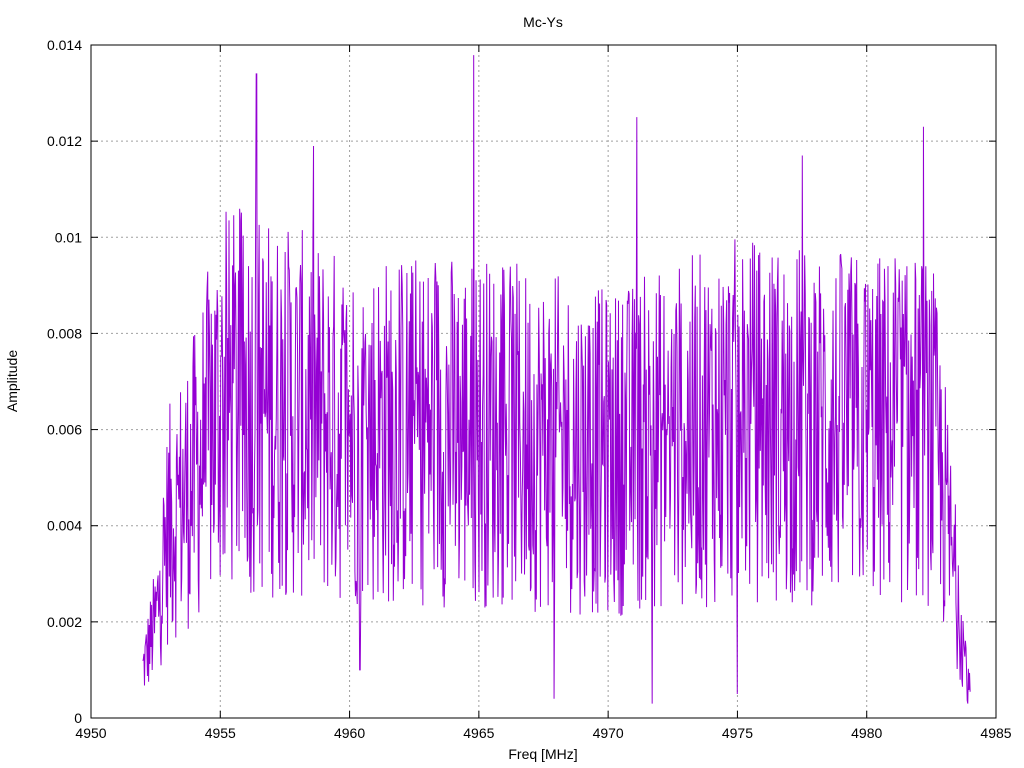 Image resolution: width=1024 pixels, height=768 pixels. I want to click on y-tick-label: 0.008, so click(64, 333).